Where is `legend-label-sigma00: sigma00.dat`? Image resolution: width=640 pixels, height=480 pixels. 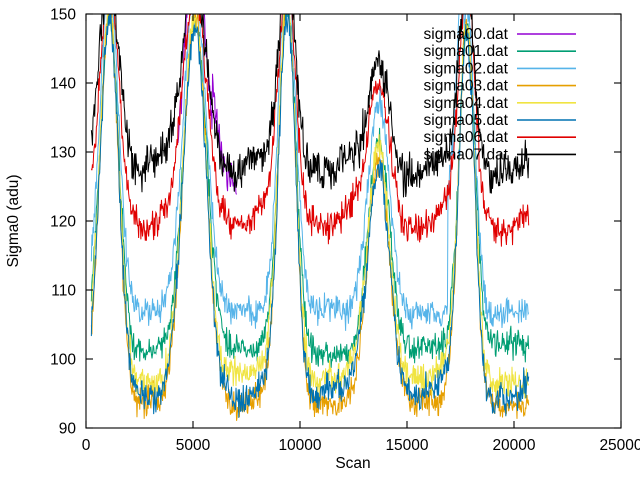
legend-label-sigma00: sigma00.dat is located at coordinates (466, 34).